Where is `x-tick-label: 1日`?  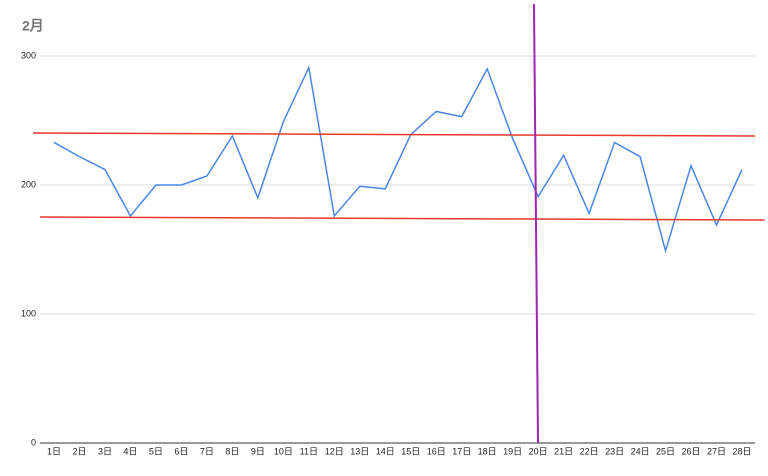 x-tick-label: 1日 is located at coordinates (54, 451).